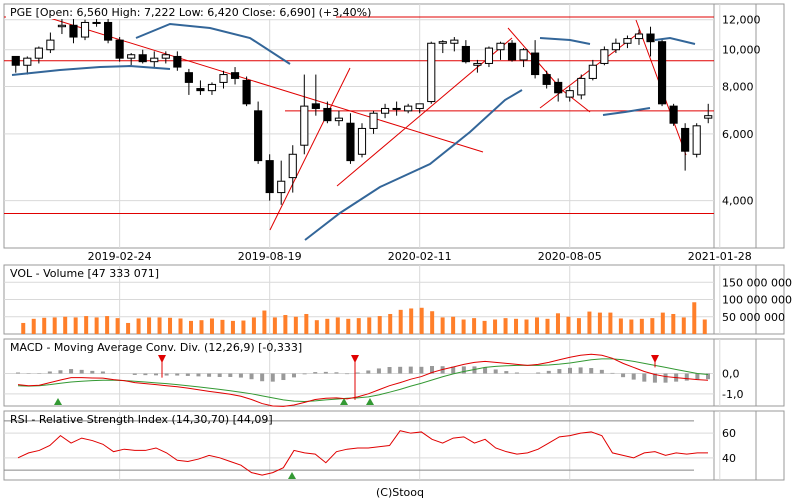 The width and height of the screenshot is (800, 504). What do you see at coordinates (400, 492) in the screenshot?
I see `footer-credit: (C)Stooq` at bounding box center [400, 492].